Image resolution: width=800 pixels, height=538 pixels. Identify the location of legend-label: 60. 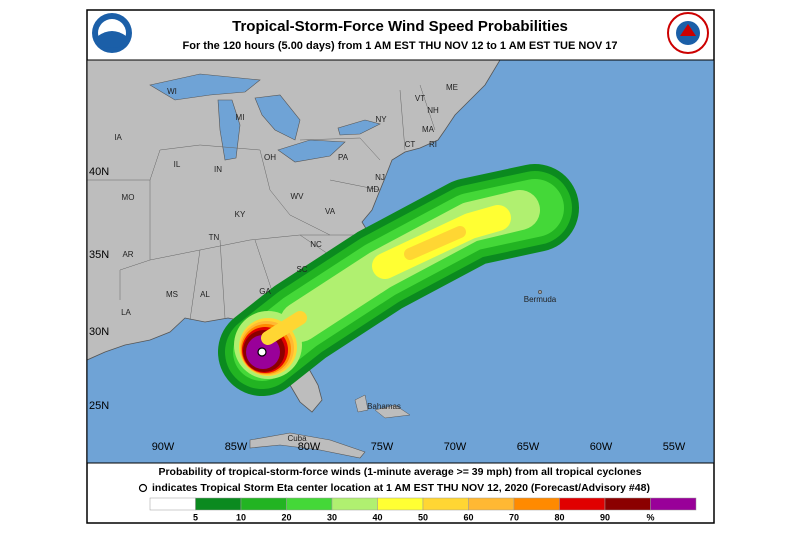
(468, 517).